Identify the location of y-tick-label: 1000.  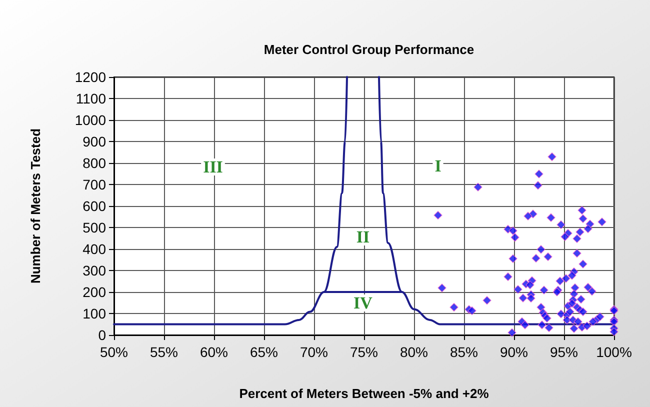
(90, 120).